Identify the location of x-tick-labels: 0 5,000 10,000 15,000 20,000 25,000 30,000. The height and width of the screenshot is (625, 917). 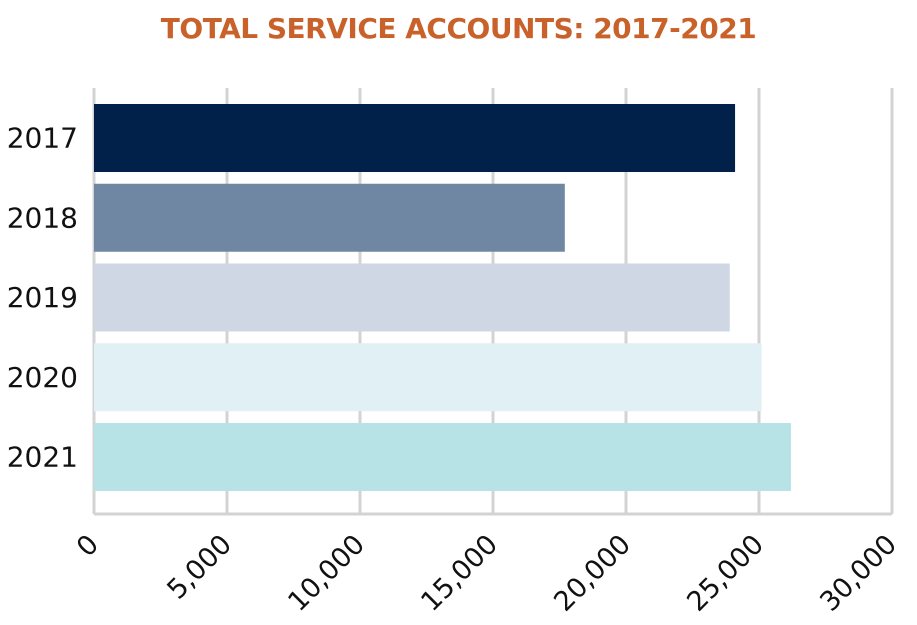
(487, 573).